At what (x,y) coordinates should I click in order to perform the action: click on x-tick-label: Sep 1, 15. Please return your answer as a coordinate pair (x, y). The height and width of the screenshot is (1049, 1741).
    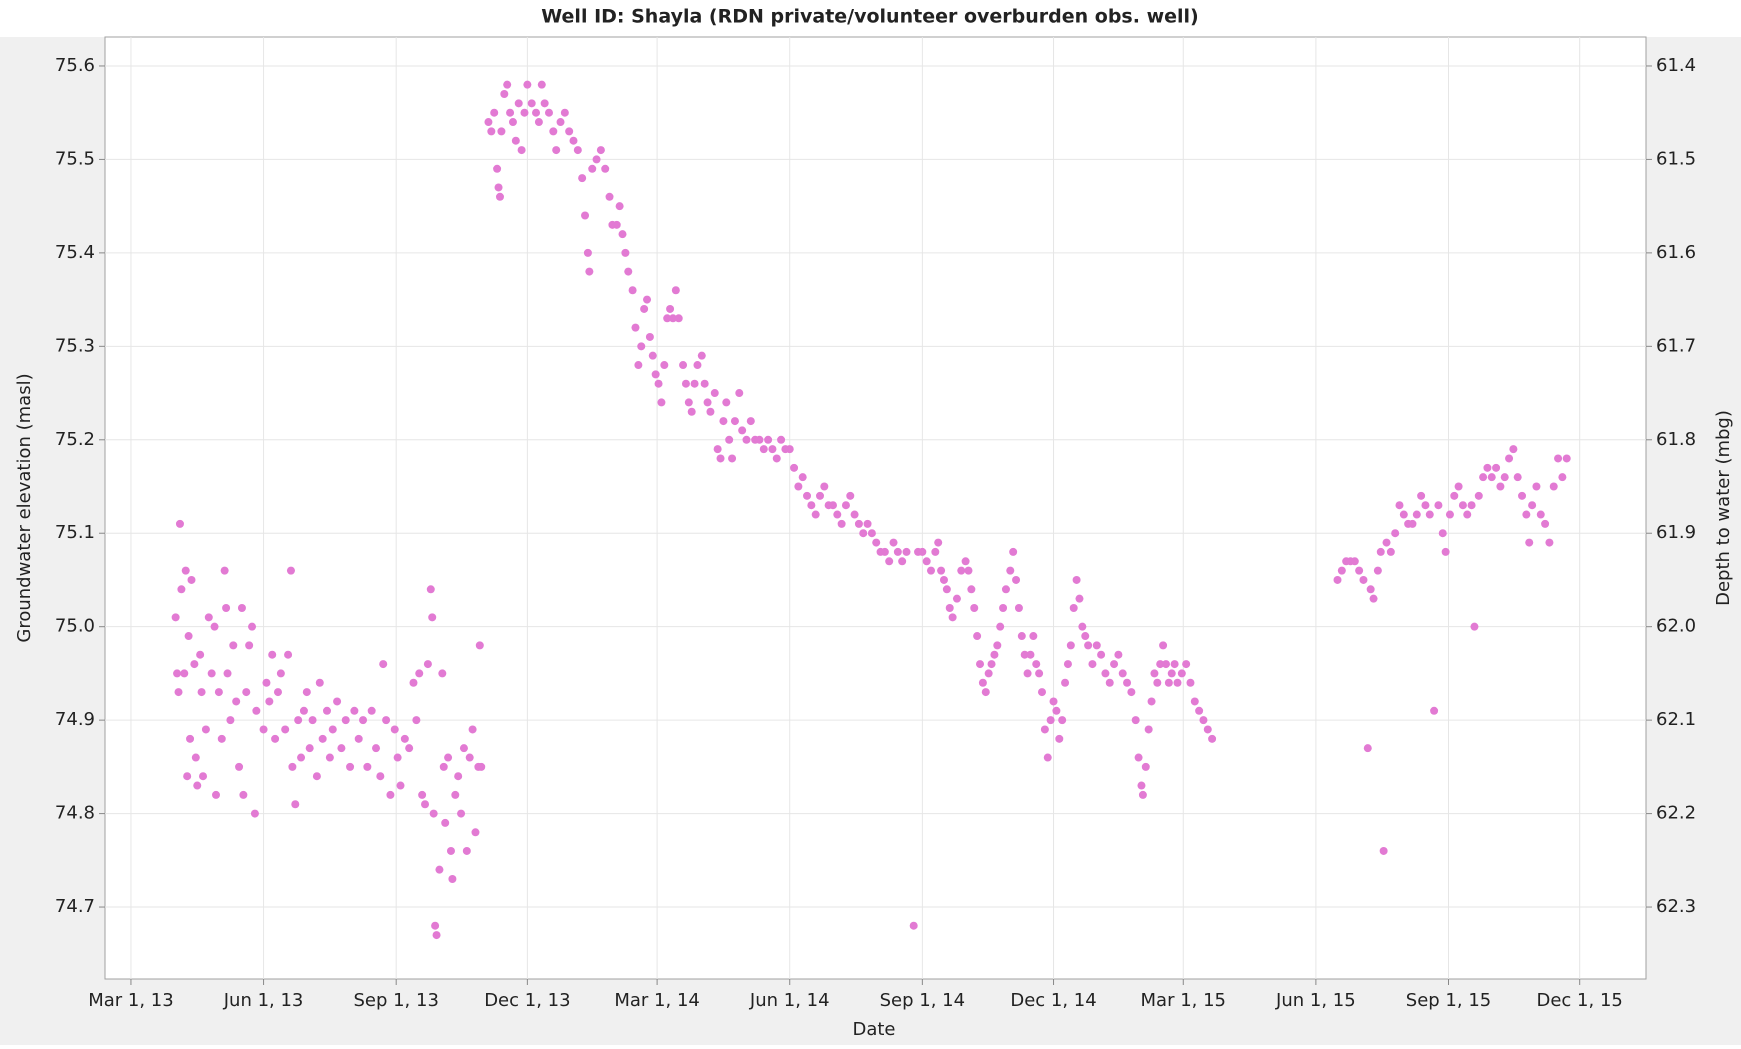
    Looking at the image, I should click on (1448, 1000).